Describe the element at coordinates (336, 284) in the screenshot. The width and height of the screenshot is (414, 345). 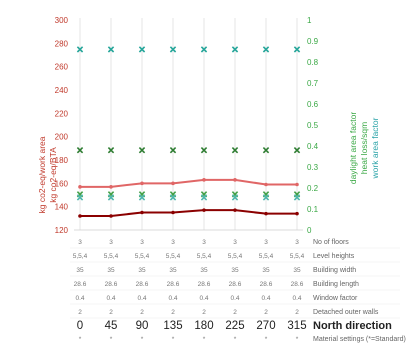
I see `table-row-label: Building length` at that location.